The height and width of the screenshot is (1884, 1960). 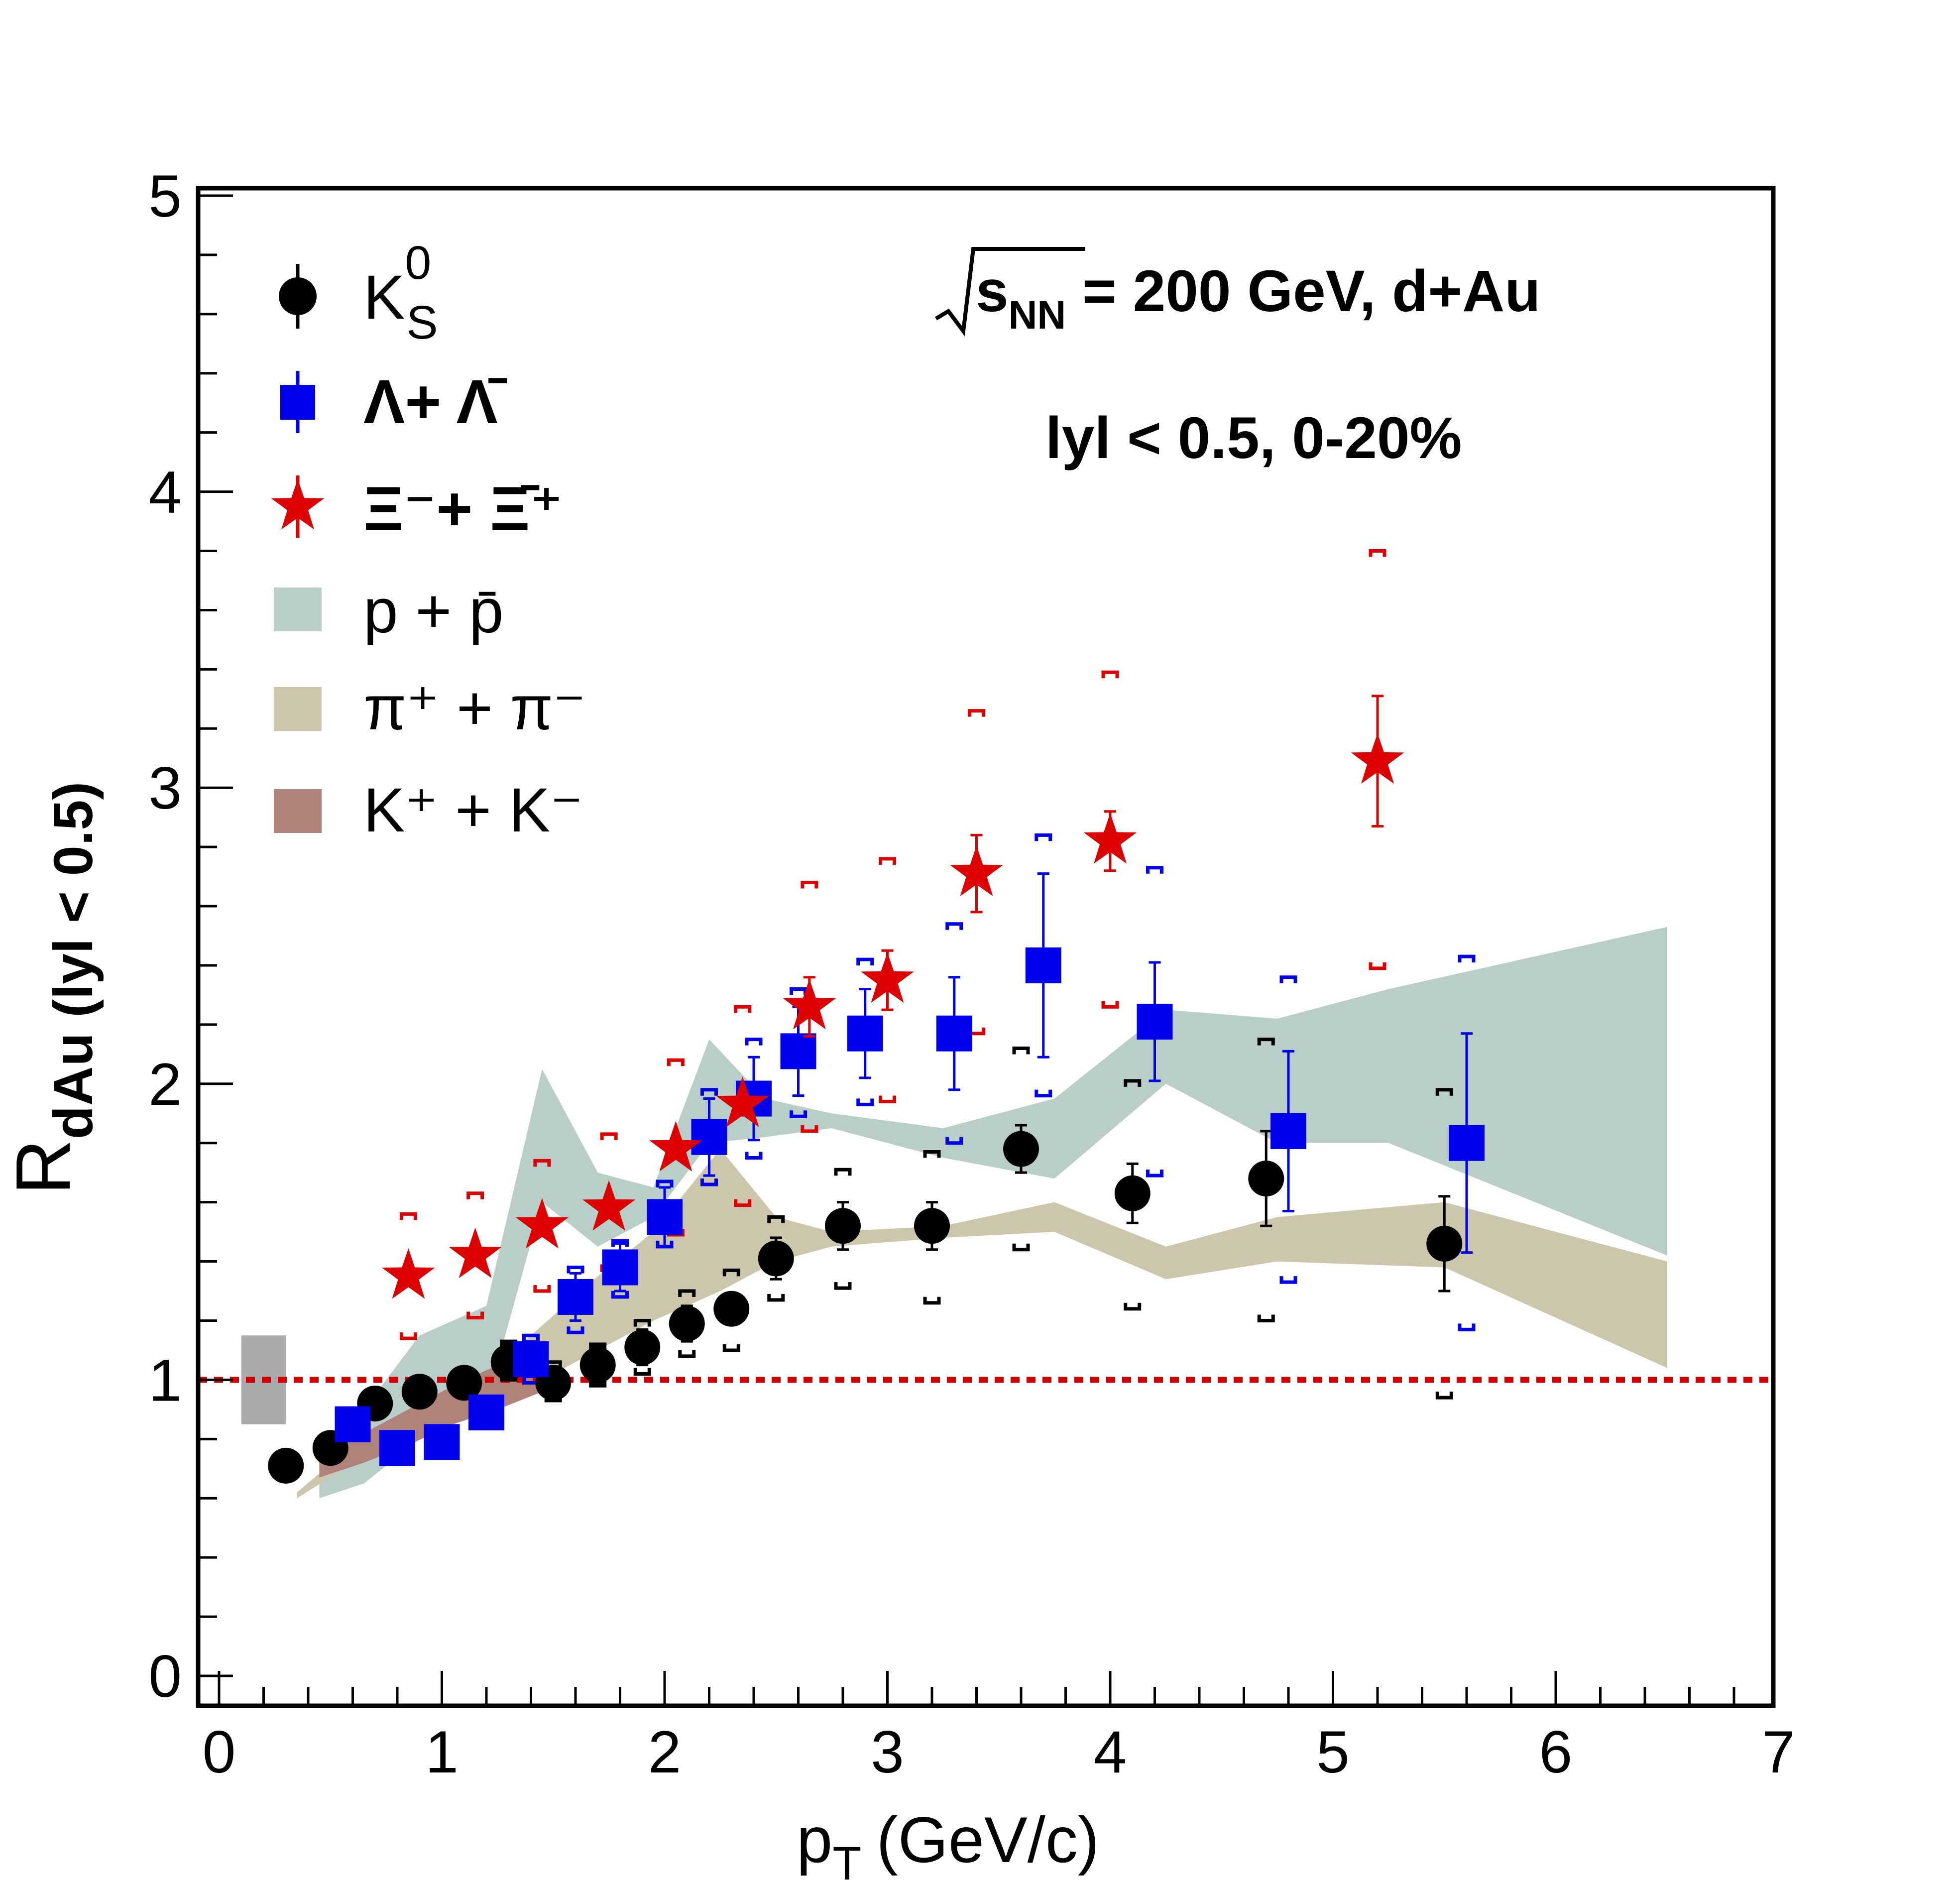 I want to click on legend-lambda-label: Λ+ Λ̄, so click(x=435, y=402).